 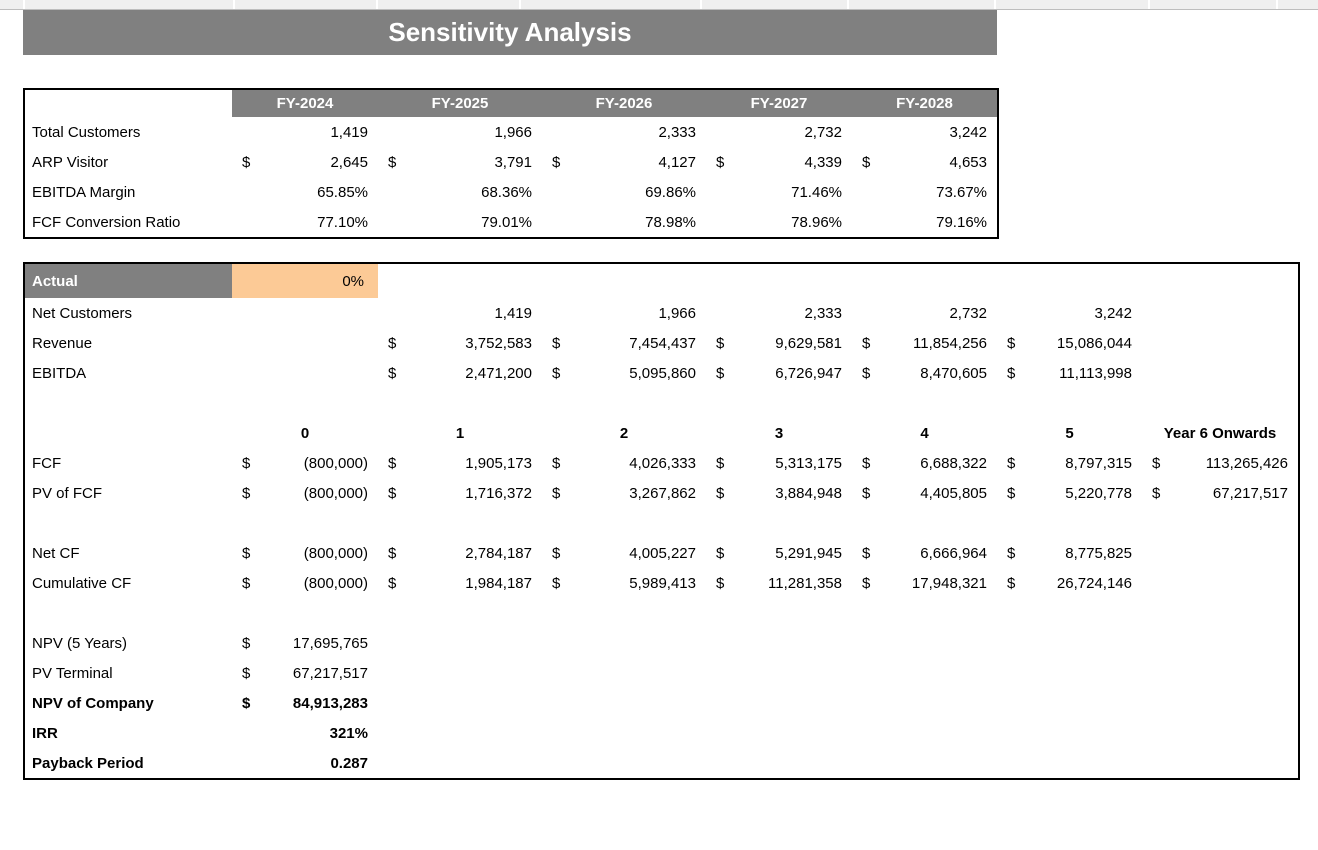 I want to click on sensitivity-input-cell: 0%, so click(x=305, y=281).